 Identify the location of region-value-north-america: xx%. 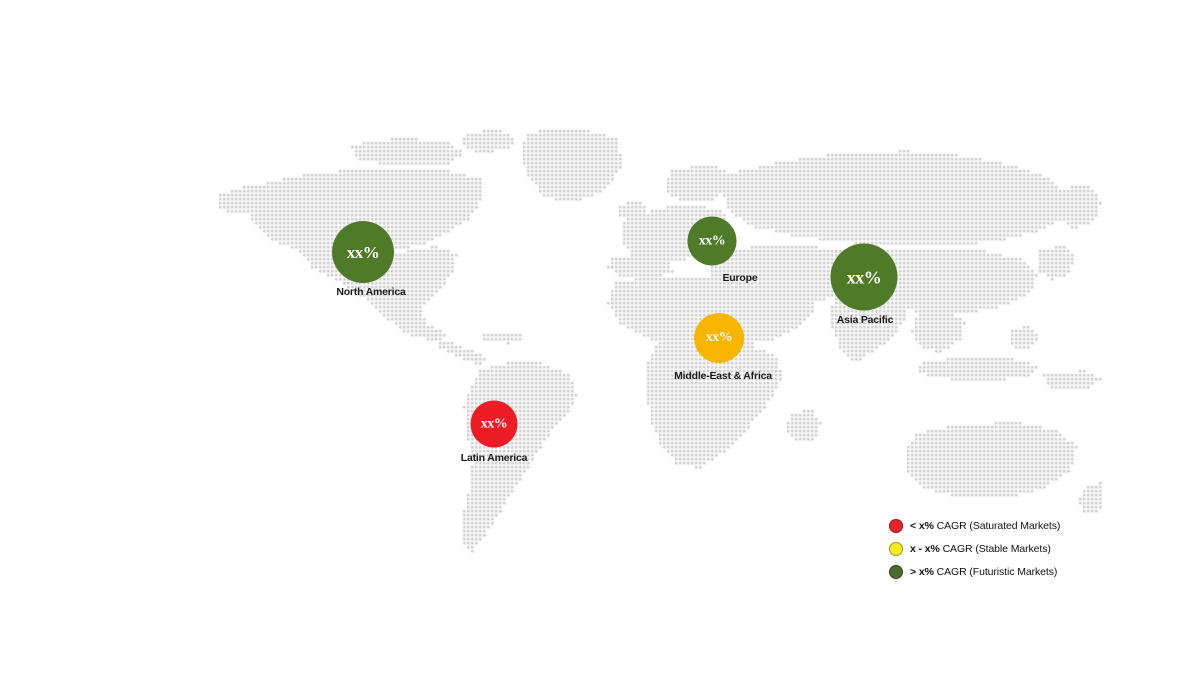
(363, 252).